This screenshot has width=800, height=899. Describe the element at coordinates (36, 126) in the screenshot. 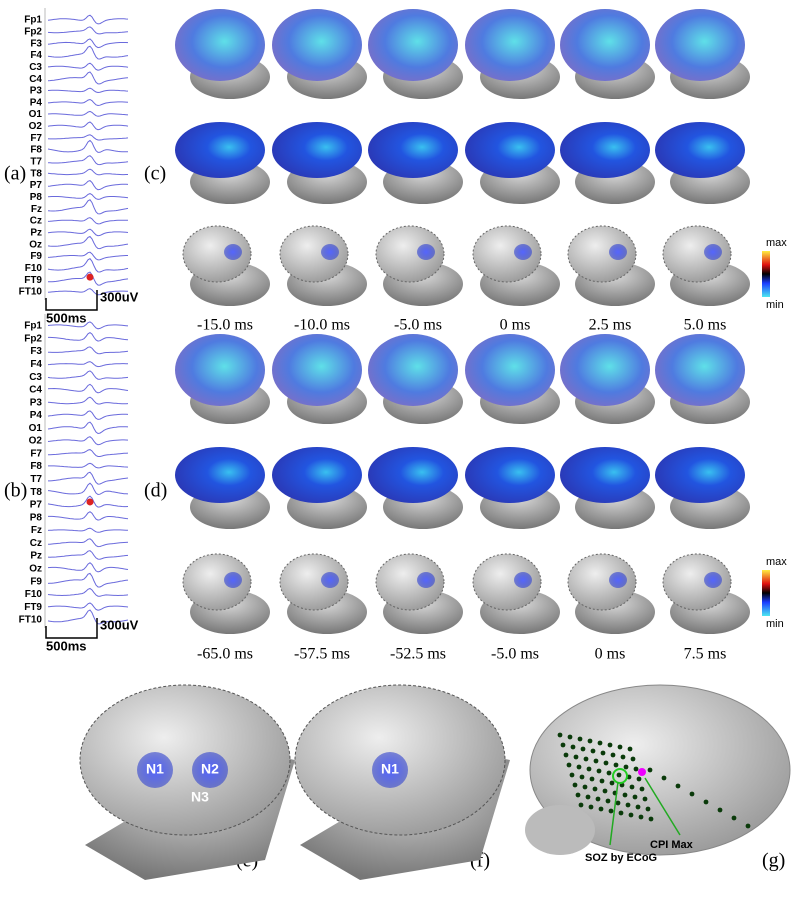

I see `channel-label: O2` at that location.